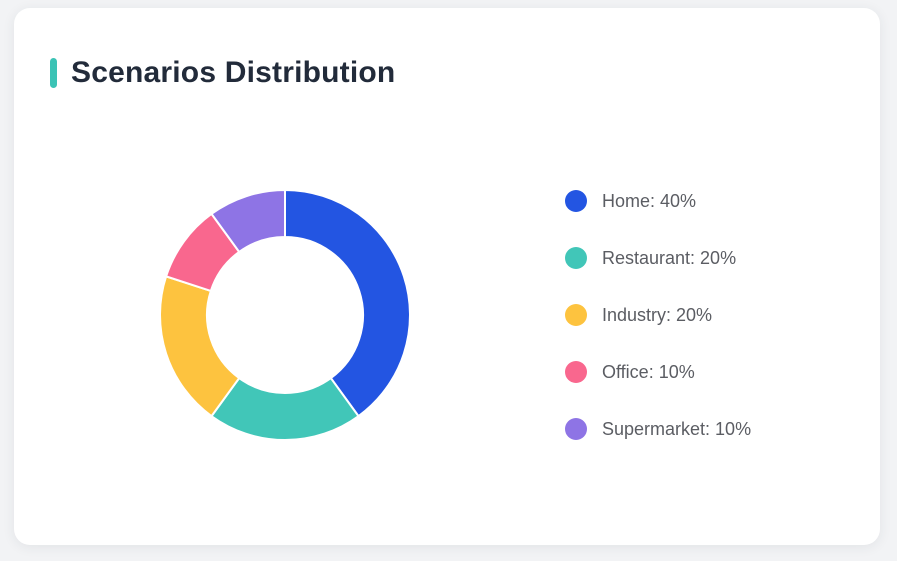 Image resolution: width=897 pixels, height=561 pixels. I want to click on donut-slice-home, so click(347, 303).